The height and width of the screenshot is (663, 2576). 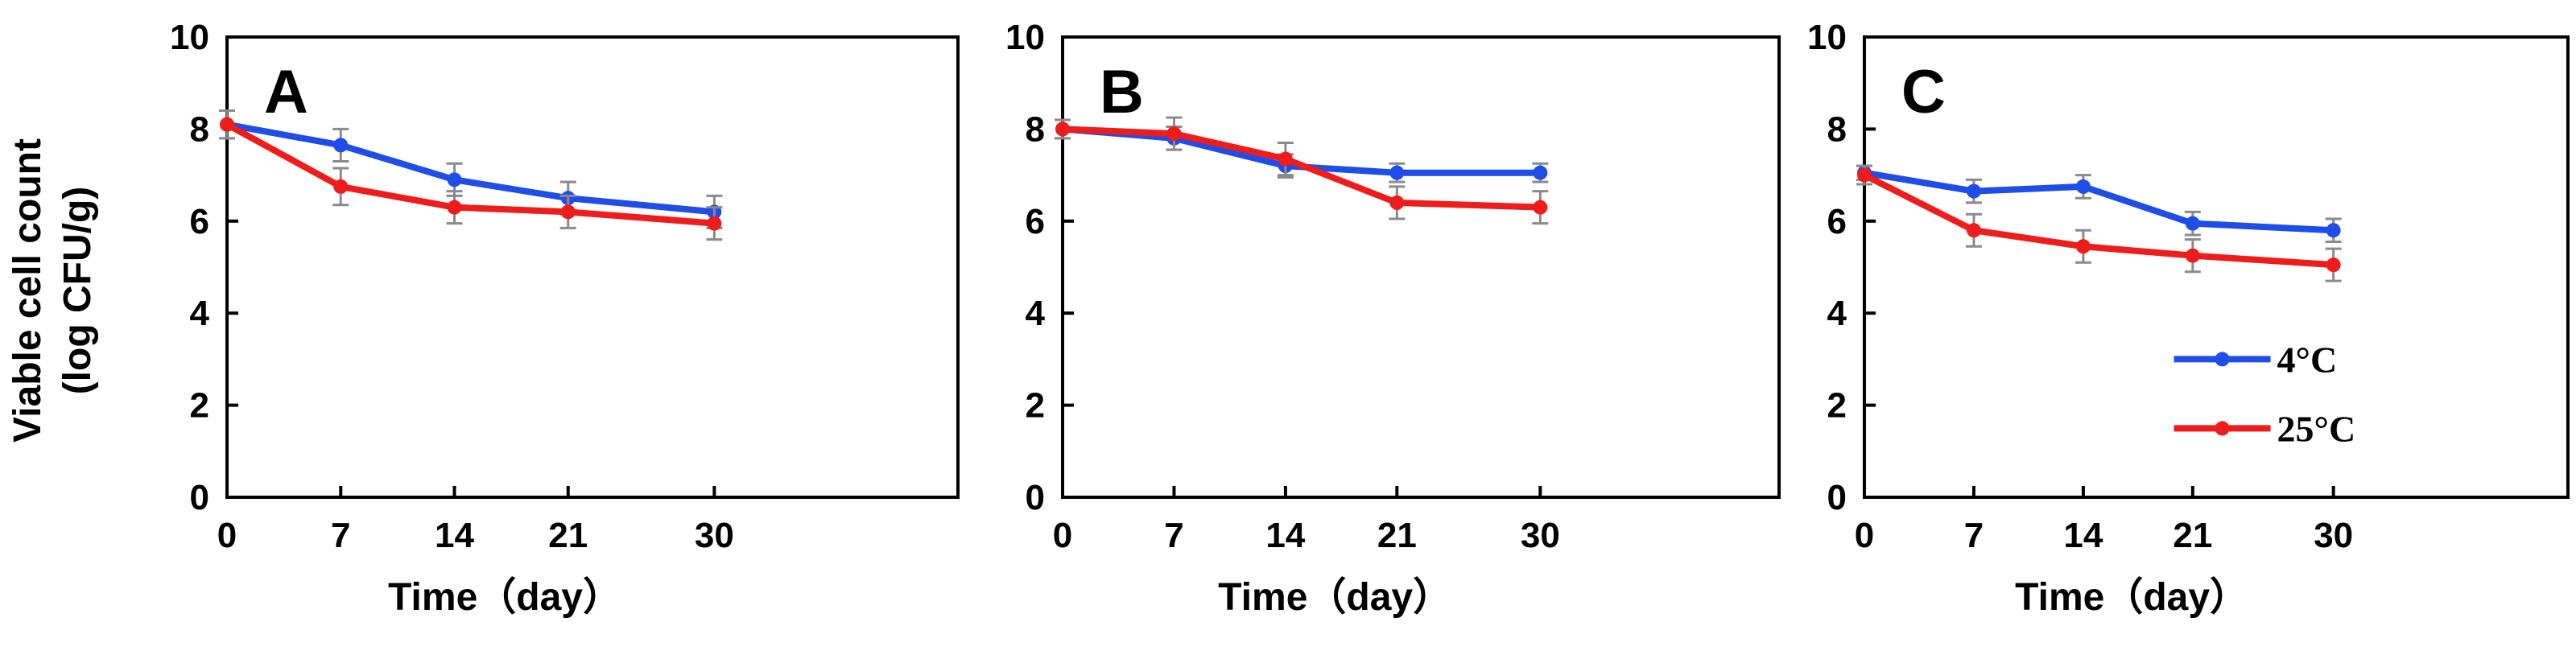 What do you see at coordinates (2083, 535) in the screenshot?
I see `panel-c-x-tick-label: 14` at bounding box center [2083, 535].